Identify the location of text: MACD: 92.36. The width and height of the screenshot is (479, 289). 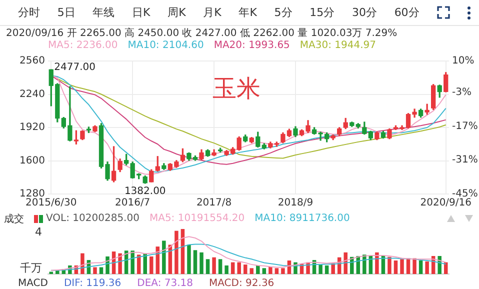
(241, 283).